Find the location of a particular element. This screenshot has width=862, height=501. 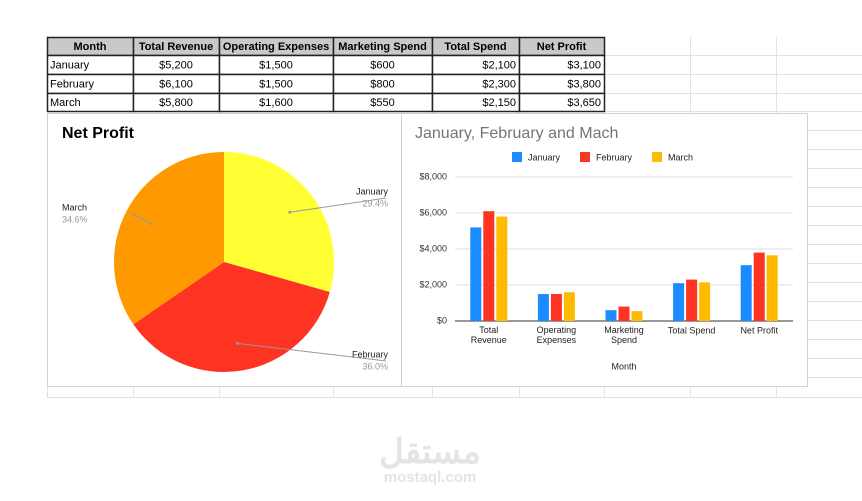

cell-text: $5,800 is located at coordinates (176, 103).